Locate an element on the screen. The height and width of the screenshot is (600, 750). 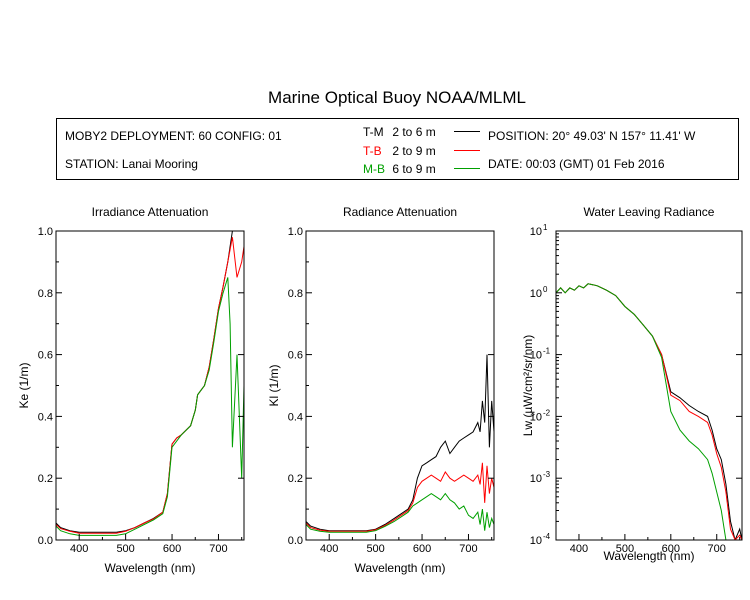
y-tick-exponent: -1 is located at coordinates (547, 351).